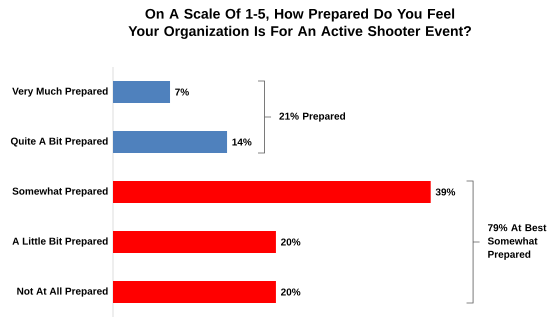  Describe the element at coordinates (312, 117) in the screenshot. I see `annotation: 21% Prepared` at that location.